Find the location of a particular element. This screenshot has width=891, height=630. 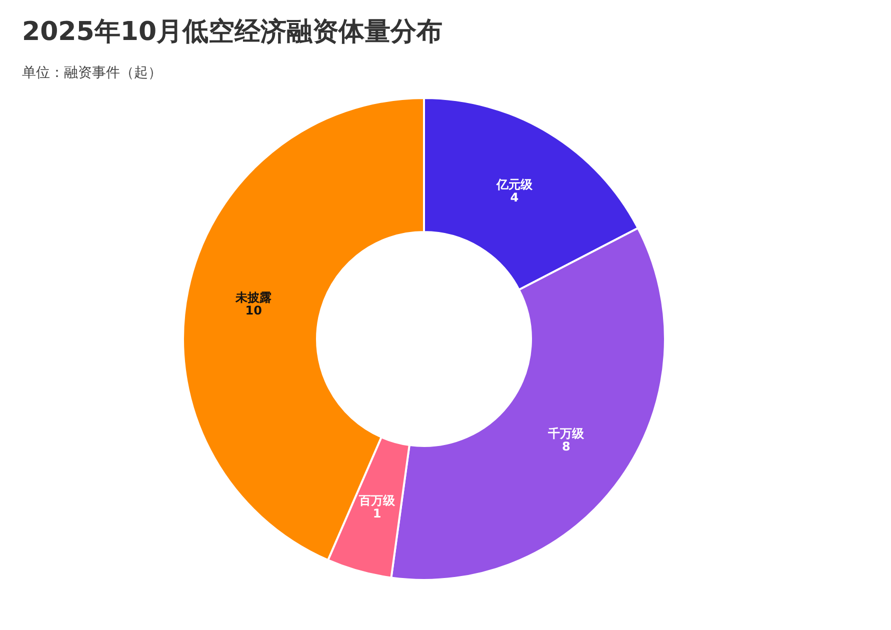

data-label: 4 is located at coordinates (514, 197).